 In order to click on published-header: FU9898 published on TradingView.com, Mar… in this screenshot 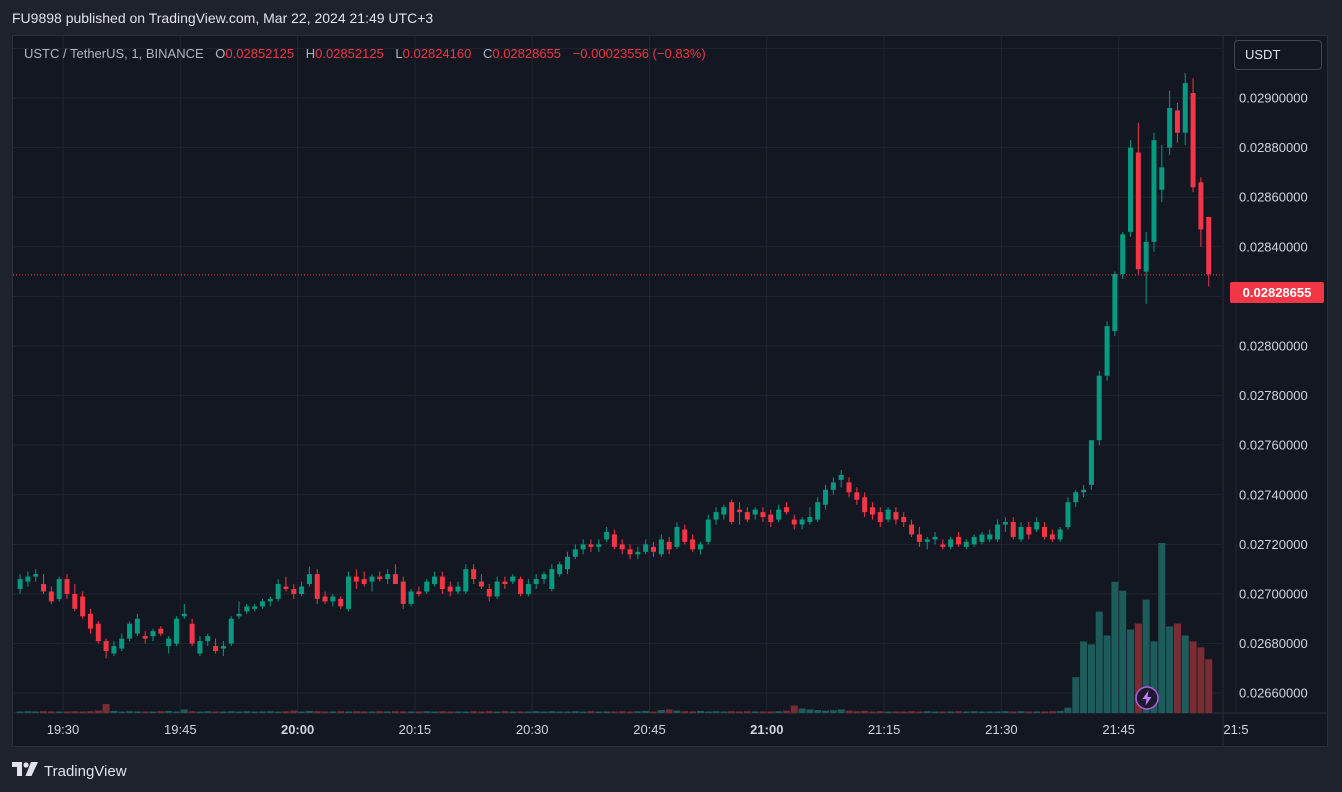, I will do `click(223, 18)`.